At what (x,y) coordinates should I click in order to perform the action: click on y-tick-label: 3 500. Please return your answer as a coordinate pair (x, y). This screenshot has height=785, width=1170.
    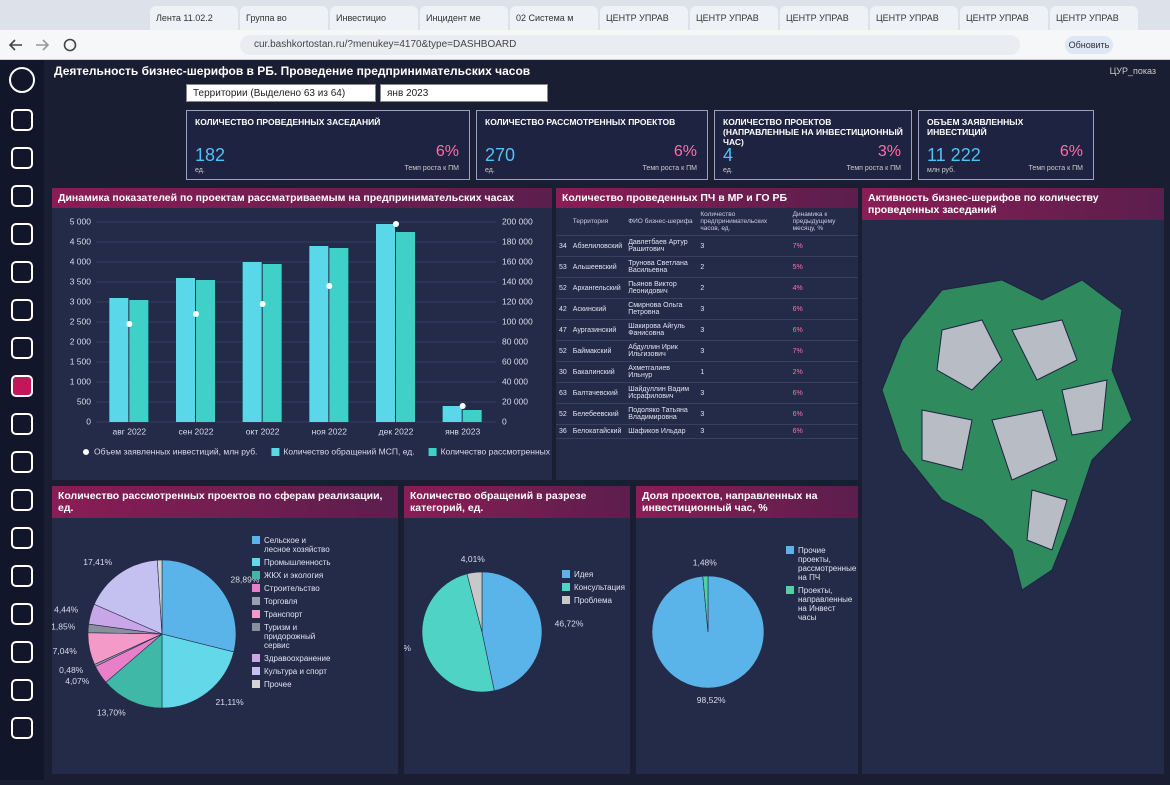
    Looking at the image, I should click on (81, 281).